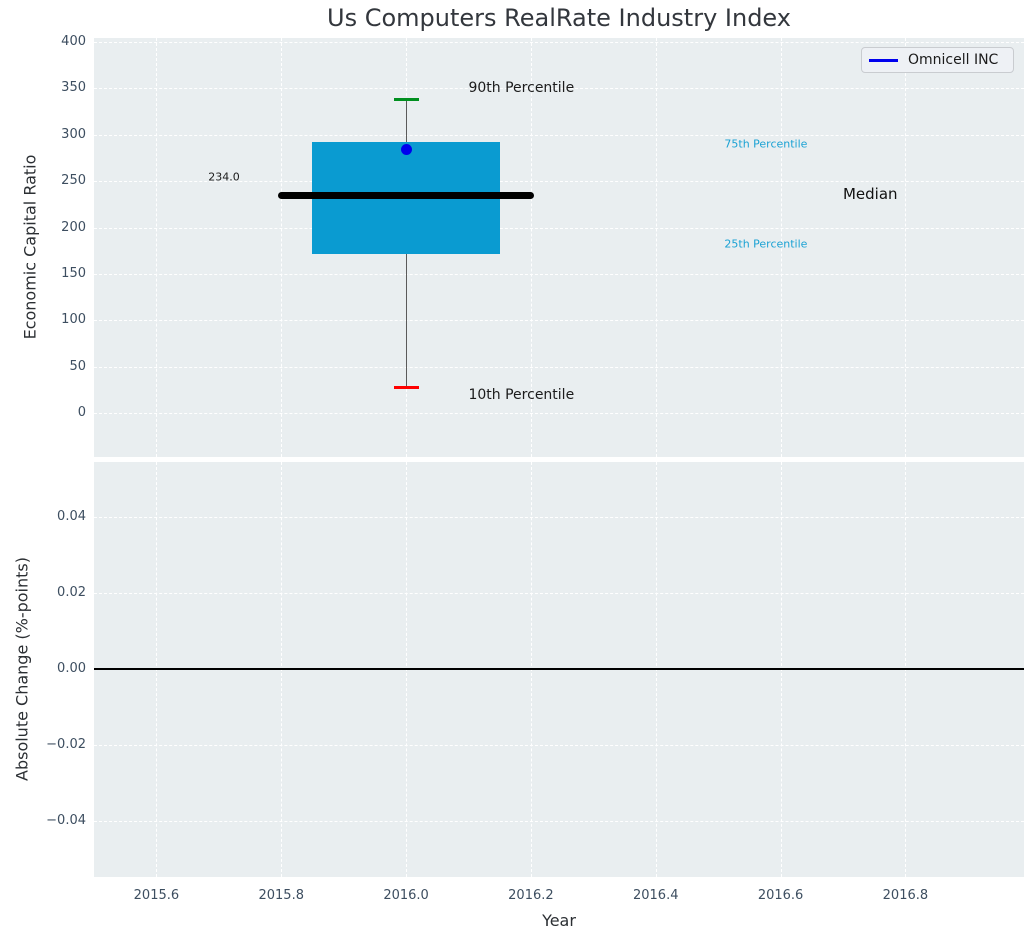 This screenshot has width=1034, height=942. What do you see at coordinates (73, 134) in the screenshot?
I see `y-tick-label: 300` at bounding box center [73, 134].